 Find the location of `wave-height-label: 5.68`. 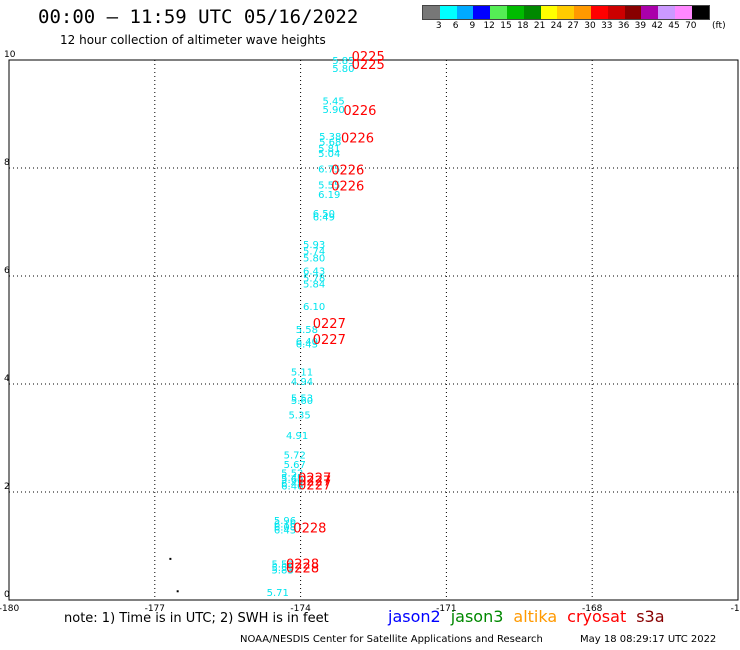

wave-height-label: 5.68 is located at coordinates (330, 142).